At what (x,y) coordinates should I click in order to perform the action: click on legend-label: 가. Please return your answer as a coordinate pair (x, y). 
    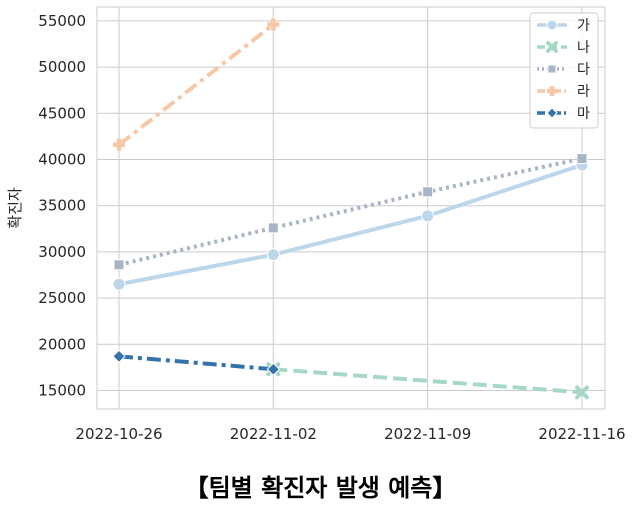
    Looking at the image, I should click on (583, 26).